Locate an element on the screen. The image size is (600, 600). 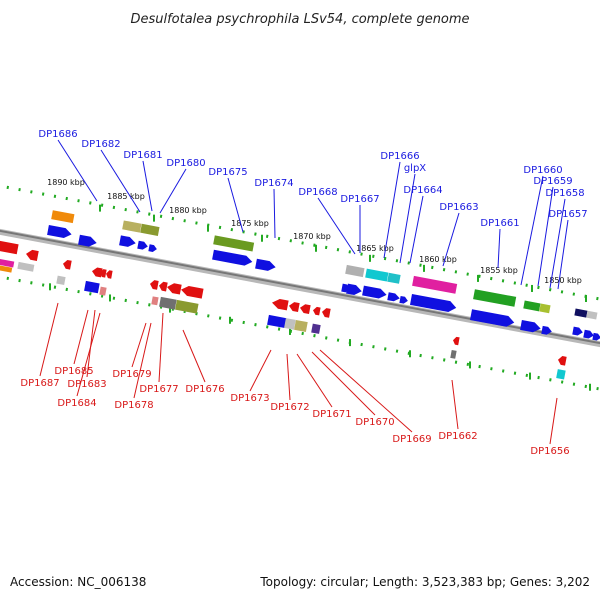
scale-label: 1880 kbp is located at coordinates (188, 210).